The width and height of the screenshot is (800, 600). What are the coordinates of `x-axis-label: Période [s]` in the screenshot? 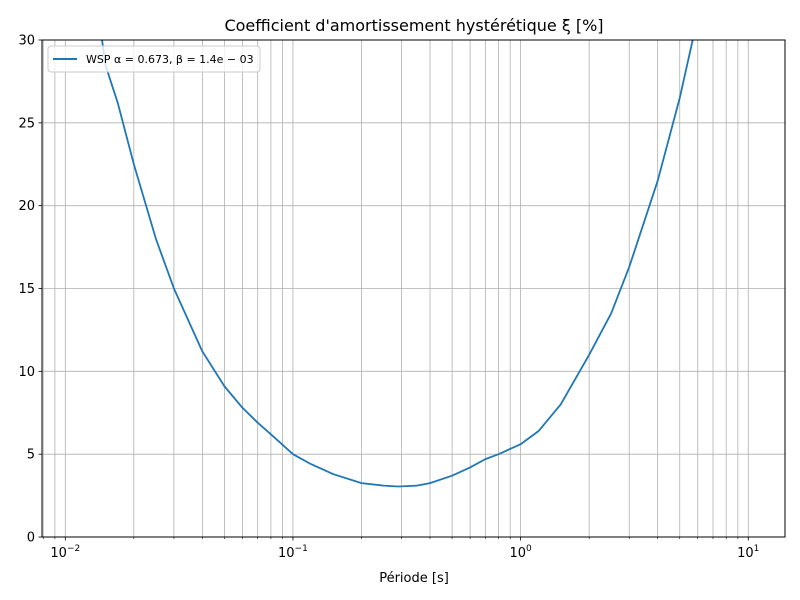 It's located at (414, 578).